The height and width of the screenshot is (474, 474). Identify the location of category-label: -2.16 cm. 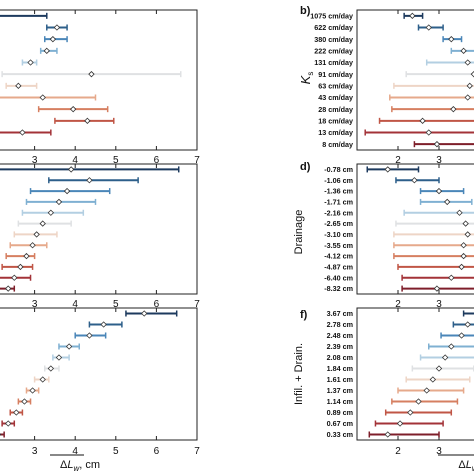
(338, 212).